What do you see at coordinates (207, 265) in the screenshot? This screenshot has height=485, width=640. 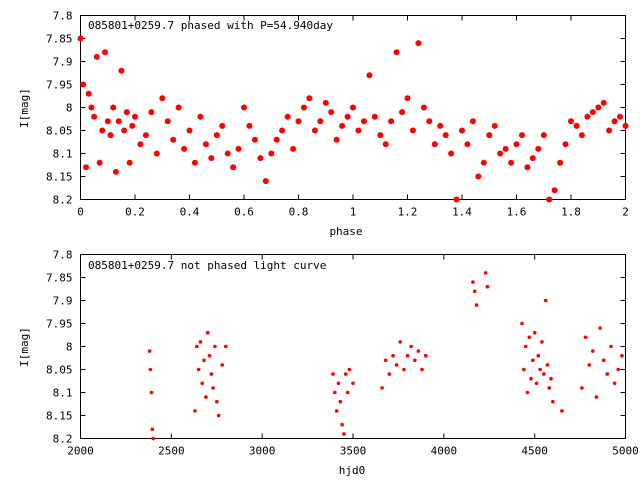 I see `bottom-chart-title: 085801+0259.7 not phased light curve` at bounding box center [207, 265].